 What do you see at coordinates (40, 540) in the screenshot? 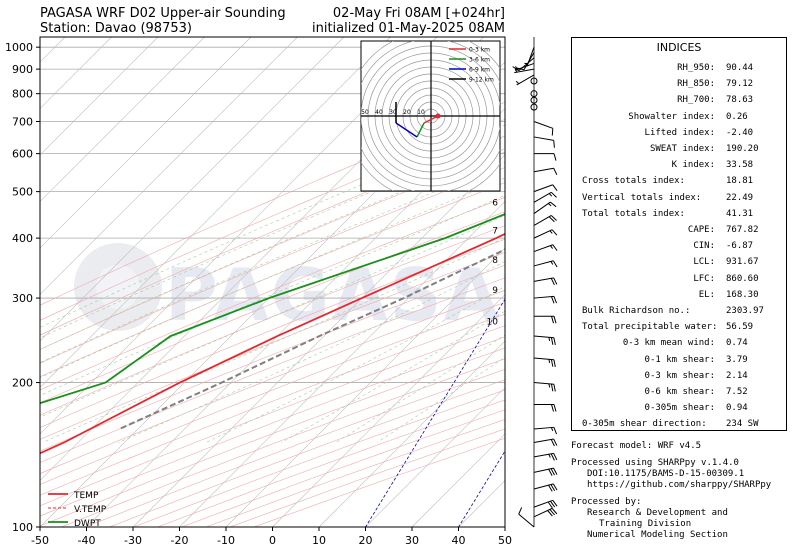
I see `x-tick-label: -50` at bounding box center [40, 540].